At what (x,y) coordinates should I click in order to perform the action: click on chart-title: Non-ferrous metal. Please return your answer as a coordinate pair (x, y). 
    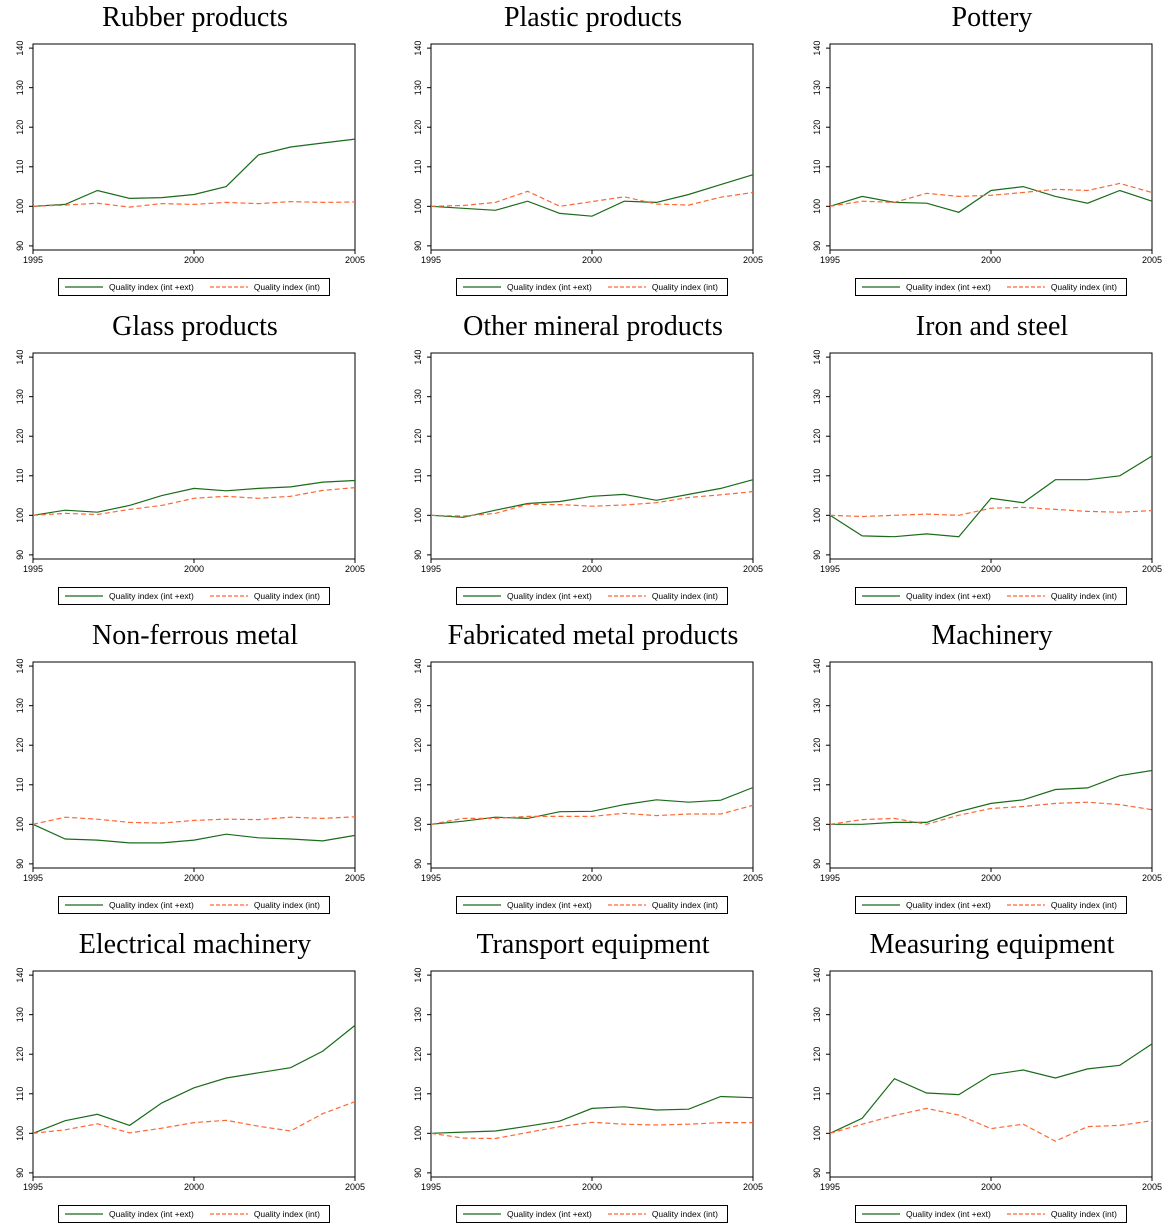
    Looking at the image, I should click on (195, 635).